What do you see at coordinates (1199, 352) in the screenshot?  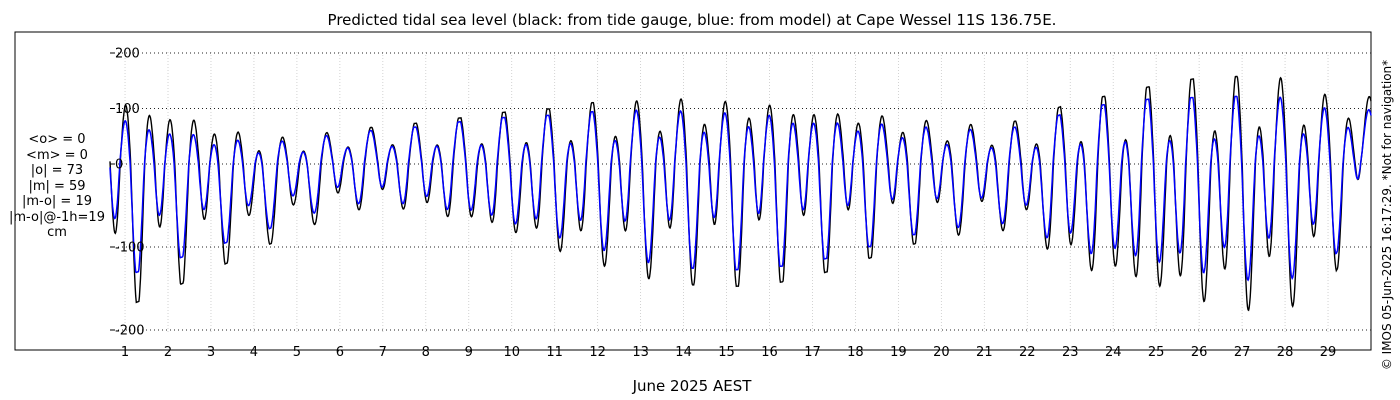 I see `x-tick-label: 26` at bounding box center [1199, 352].